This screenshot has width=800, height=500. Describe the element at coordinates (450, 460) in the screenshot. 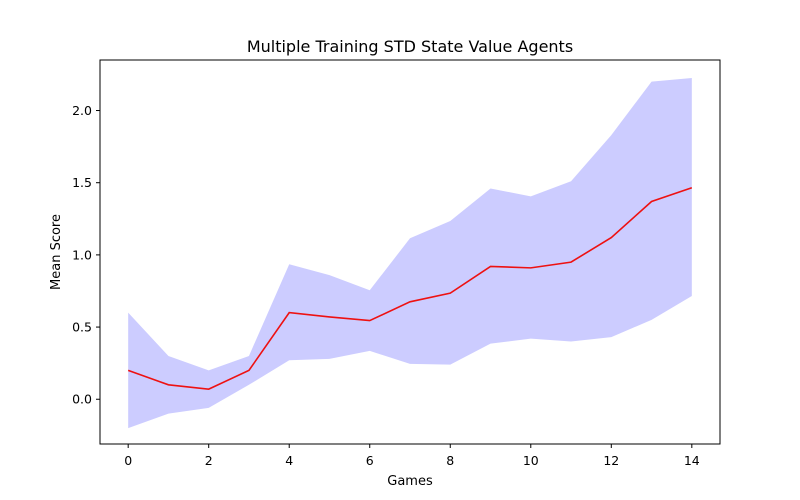

I see `x-tick-label: 8` at that location.